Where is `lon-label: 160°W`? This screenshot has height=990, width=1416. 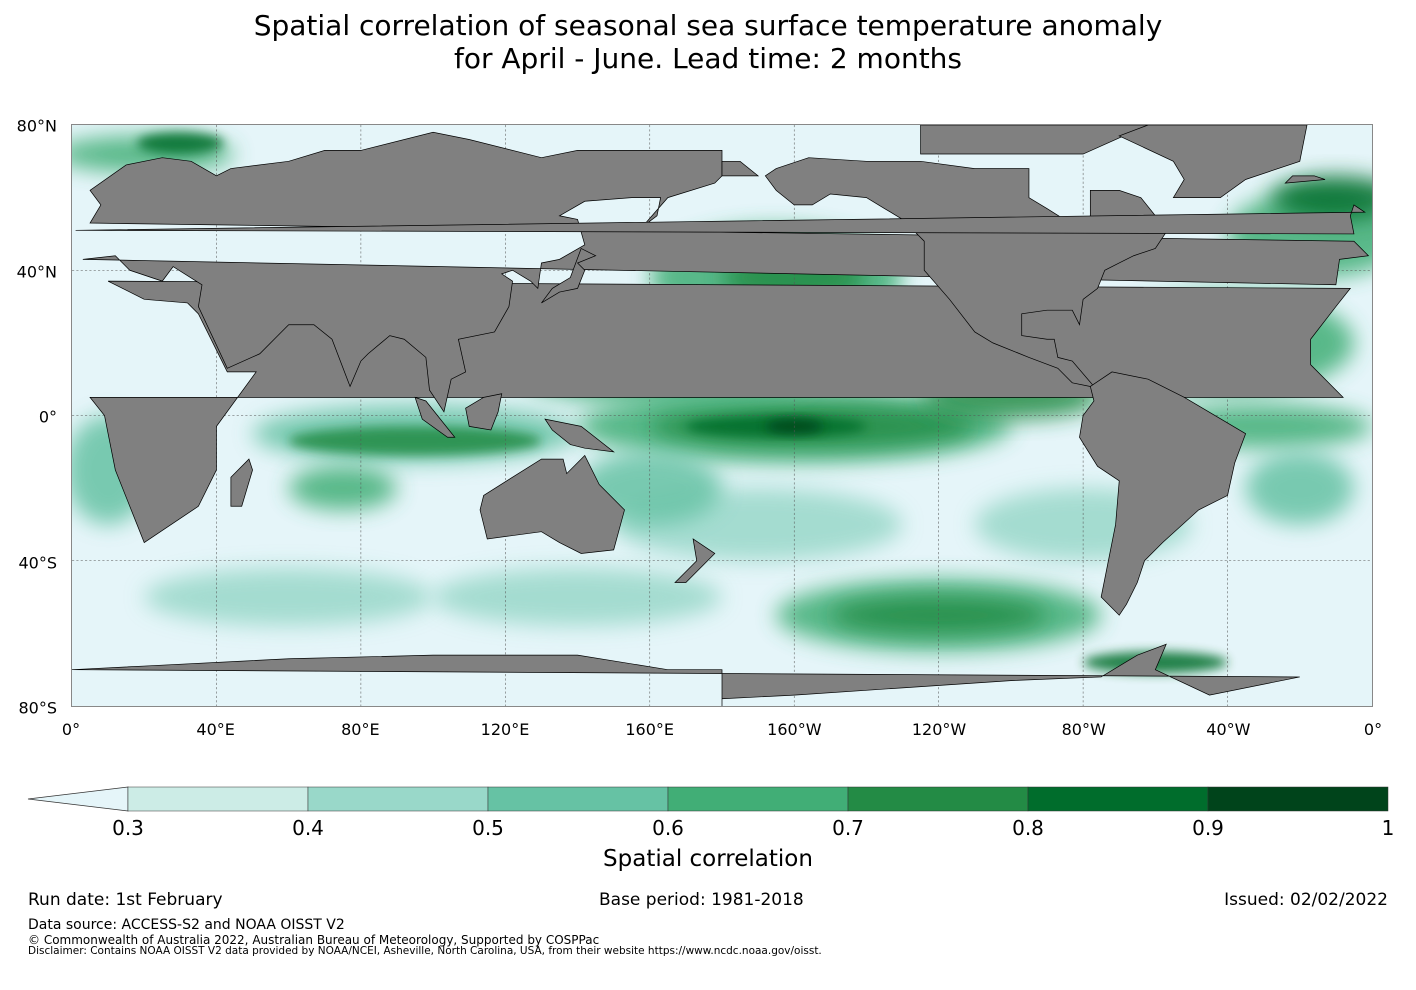
lon-label: 160°W is located at coordinates (794, 729).